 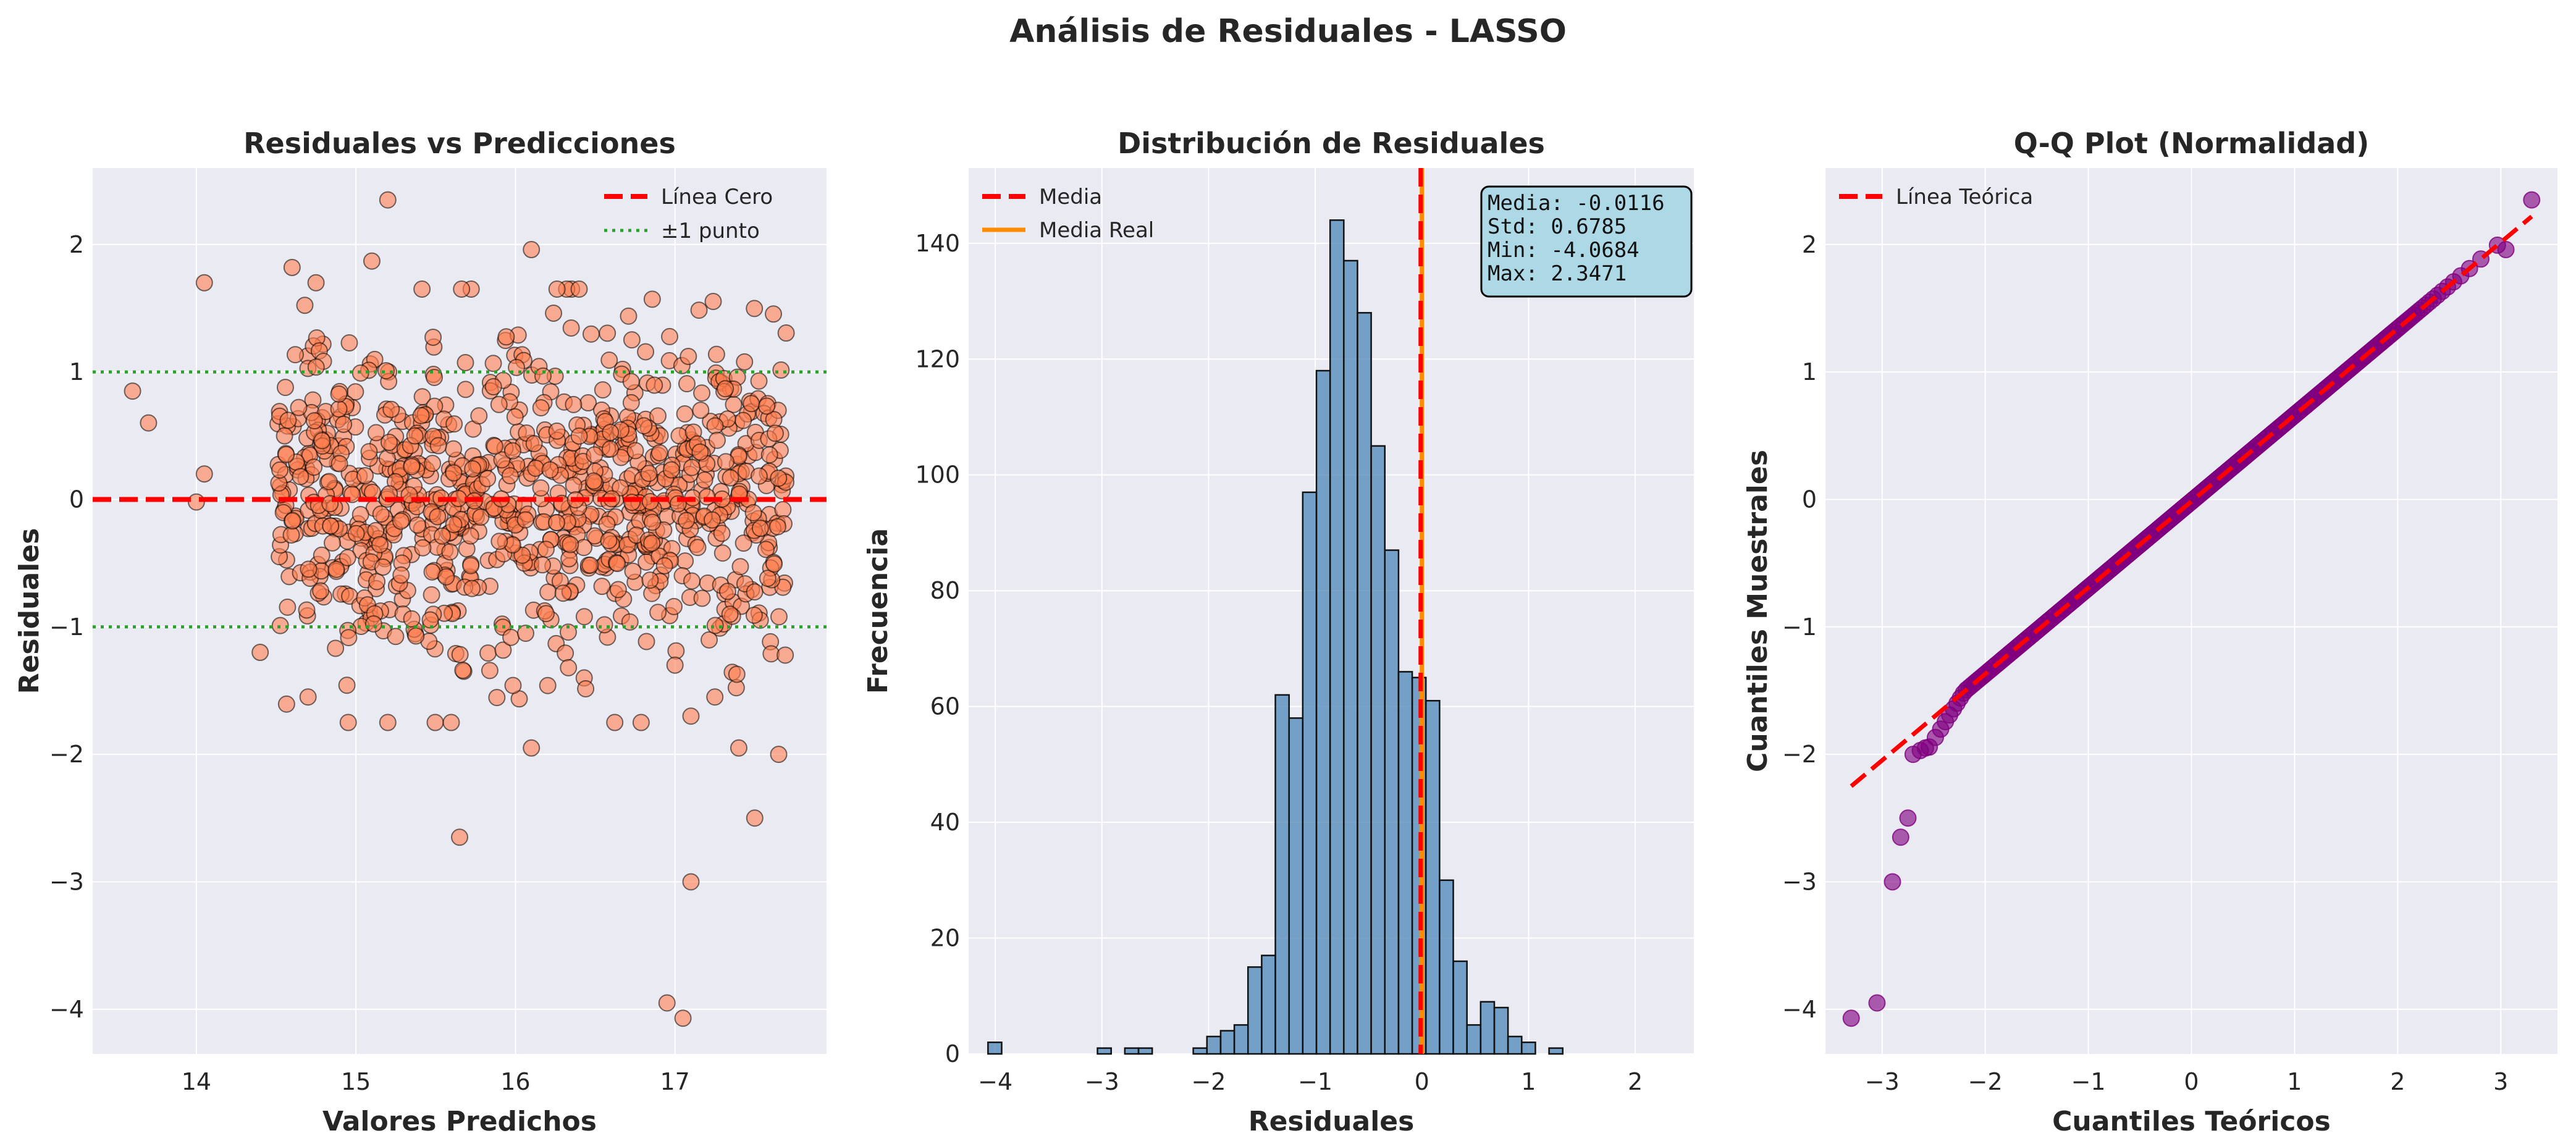 I want to click on stats-line: Max: 2.3471, so click(x=1557, y=273).